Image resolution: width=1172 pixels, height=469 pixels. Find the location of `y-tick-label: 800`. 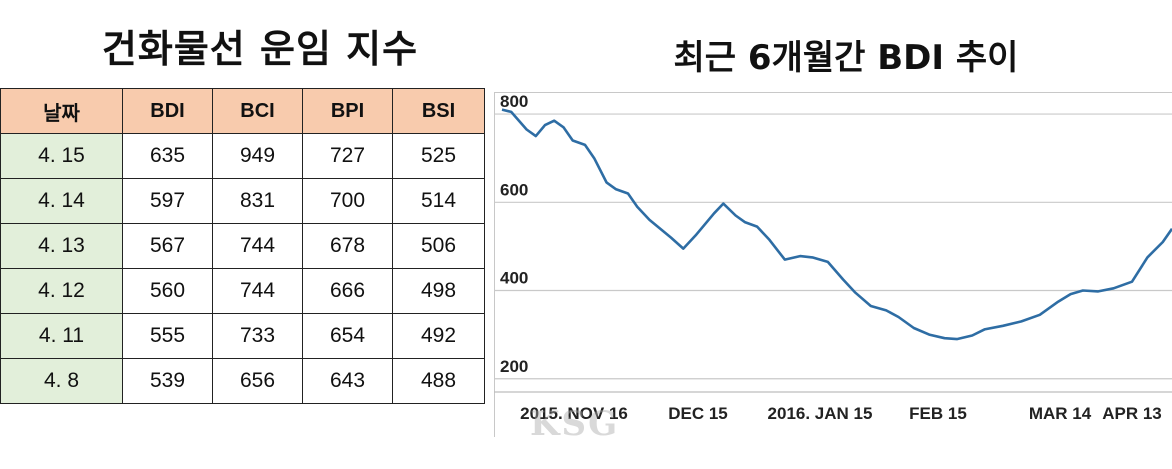

y-tick-label: 800 is located at coordinates (514, 101).